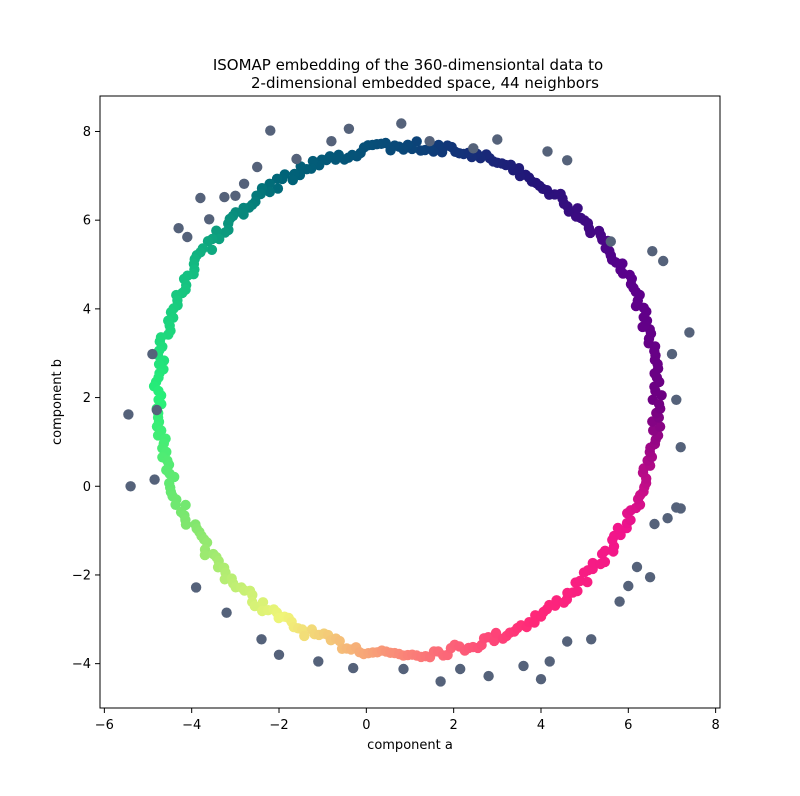  What do you see at coordinates (628, 725) in the screenshot?
I see `x-tick-label: 6` at bounding box center [628, 725].